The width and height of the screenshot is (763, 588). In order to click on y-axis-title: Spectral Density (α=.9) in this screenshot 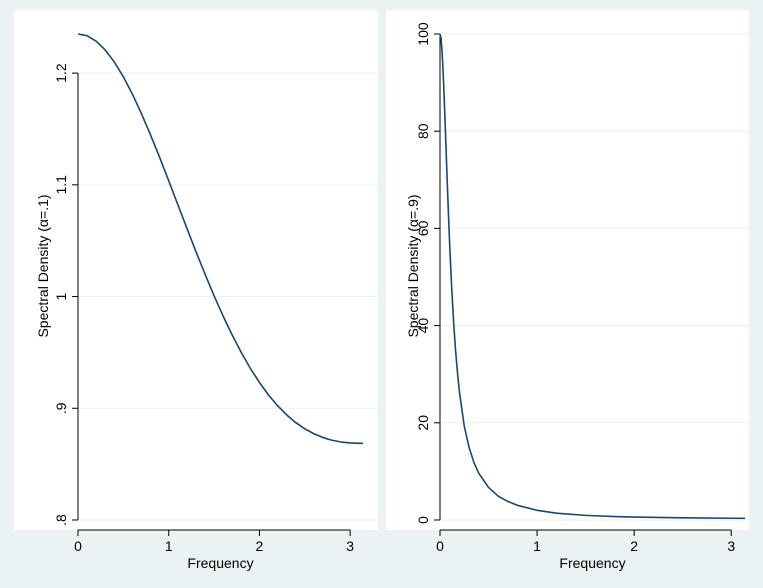, I will do `click(413, 265)`.